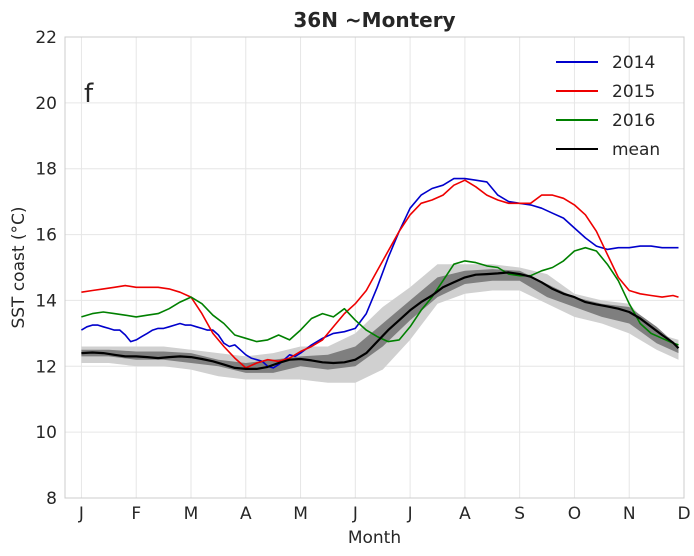  I want to click on x-tick-label: F, so click(136, 514).